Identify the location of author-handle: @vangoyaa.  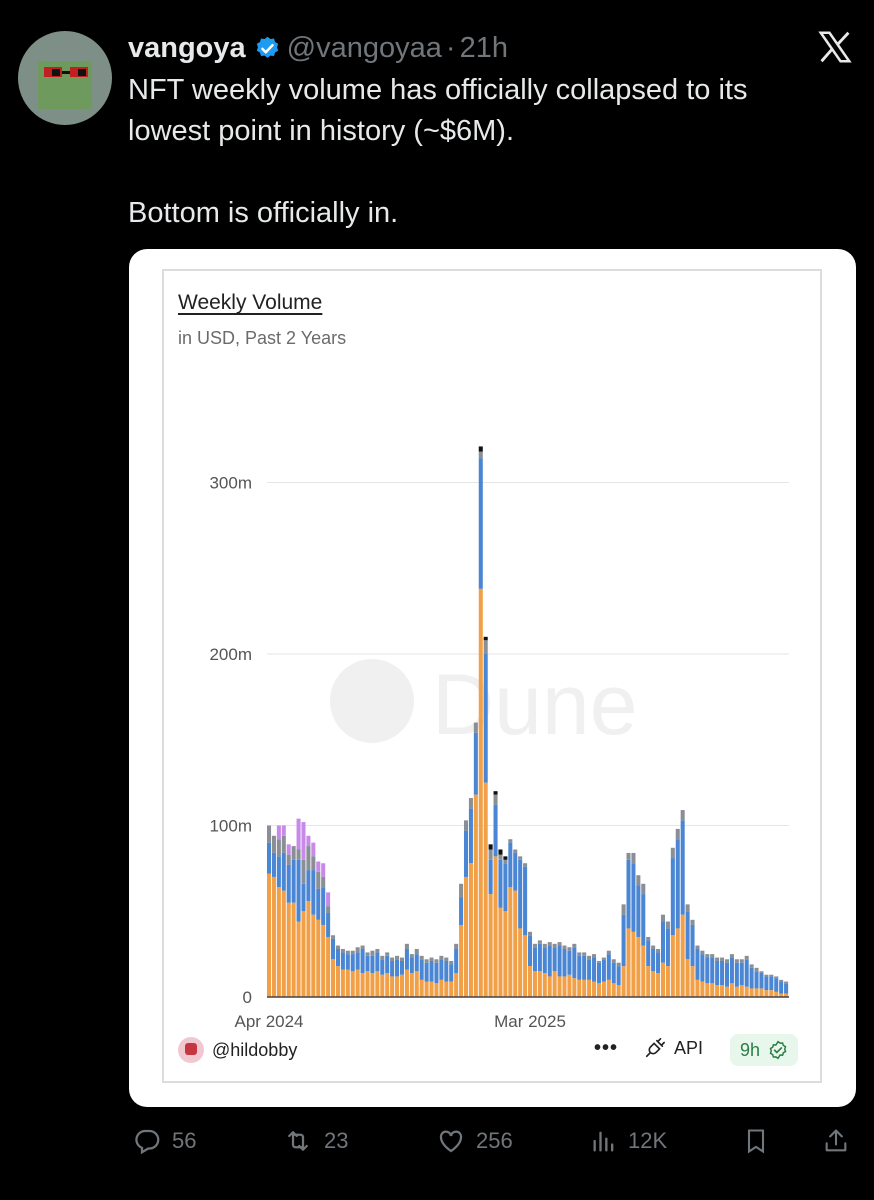
(364, 47).